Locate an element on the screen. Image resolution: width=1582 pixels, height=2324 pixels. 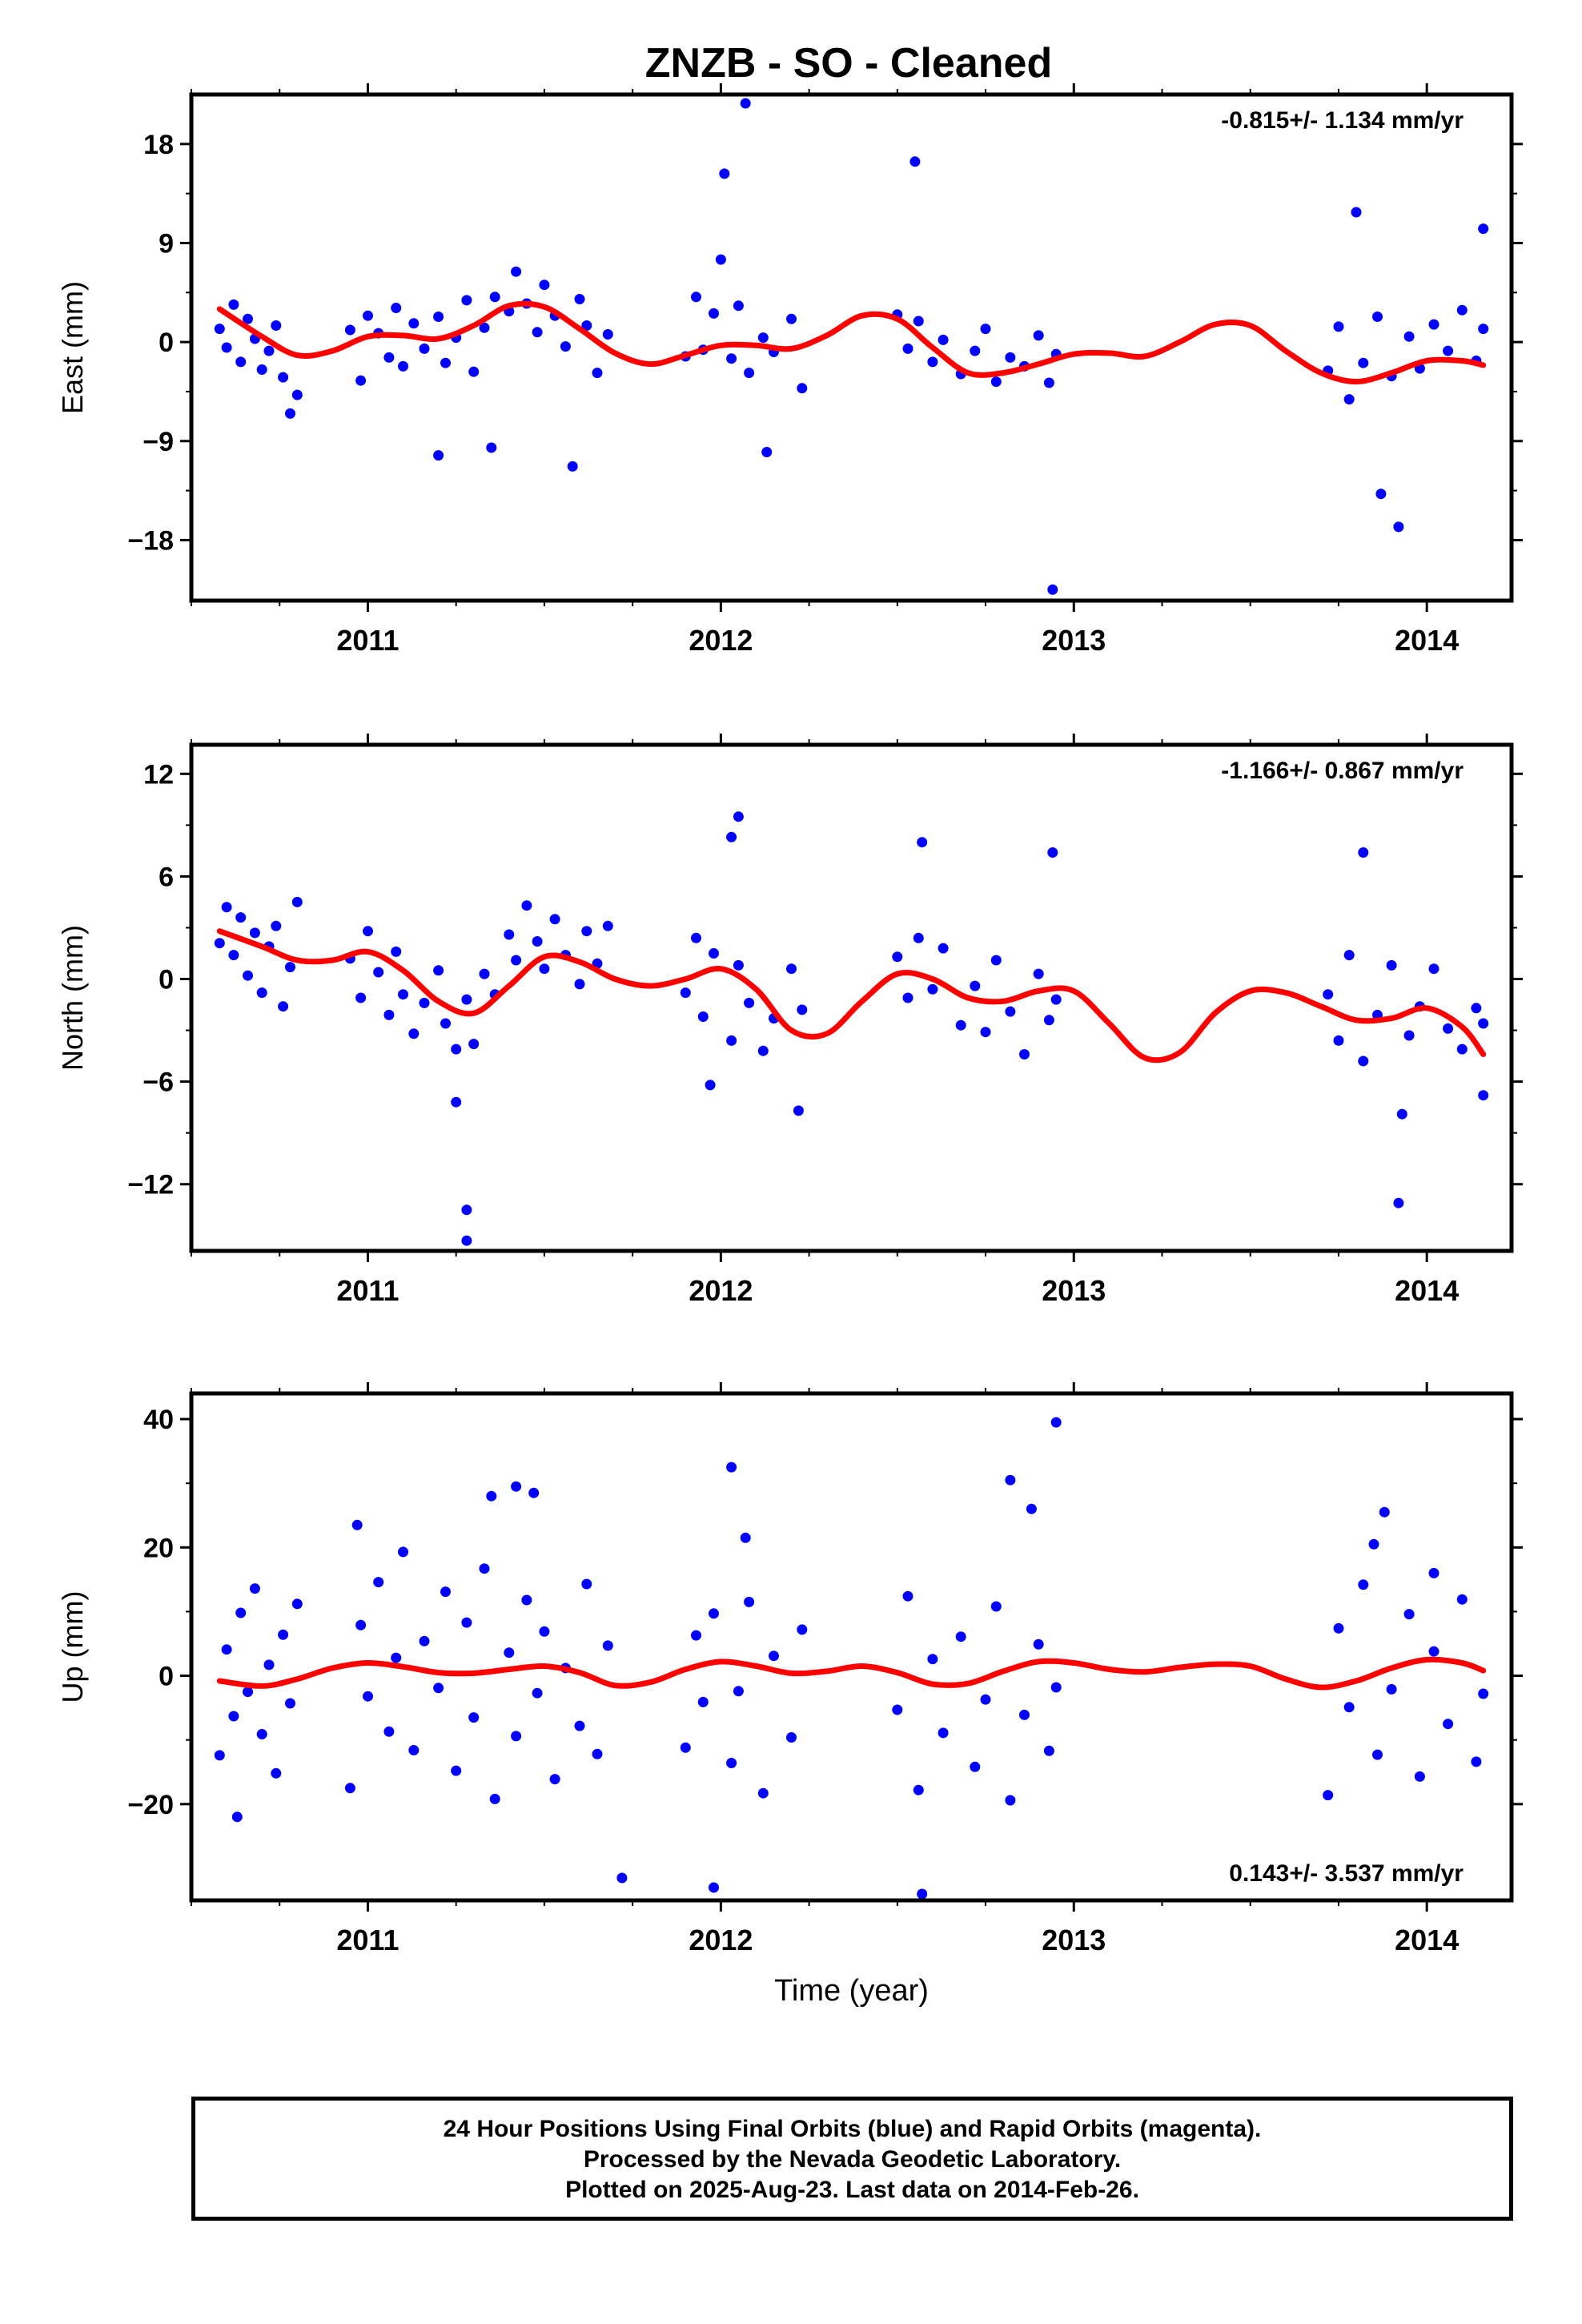
rate-annotation: 0.143+/- 3.537 mm/yr is located at coordinates (1346, 1873).